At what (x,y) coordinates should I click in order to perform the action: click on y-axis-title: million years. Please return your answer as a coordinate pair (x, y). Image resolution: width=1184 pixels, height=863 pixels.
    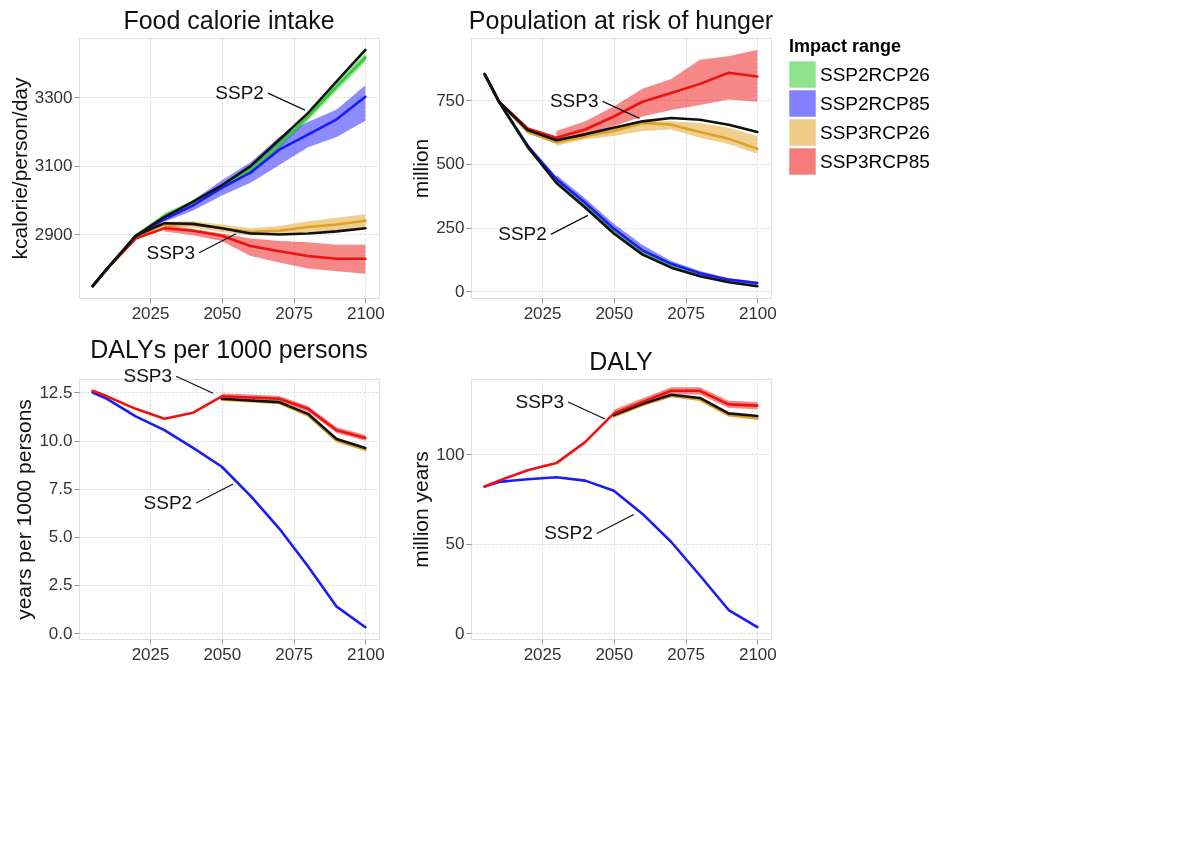
    Looking at the image, I should click on (421, 509).